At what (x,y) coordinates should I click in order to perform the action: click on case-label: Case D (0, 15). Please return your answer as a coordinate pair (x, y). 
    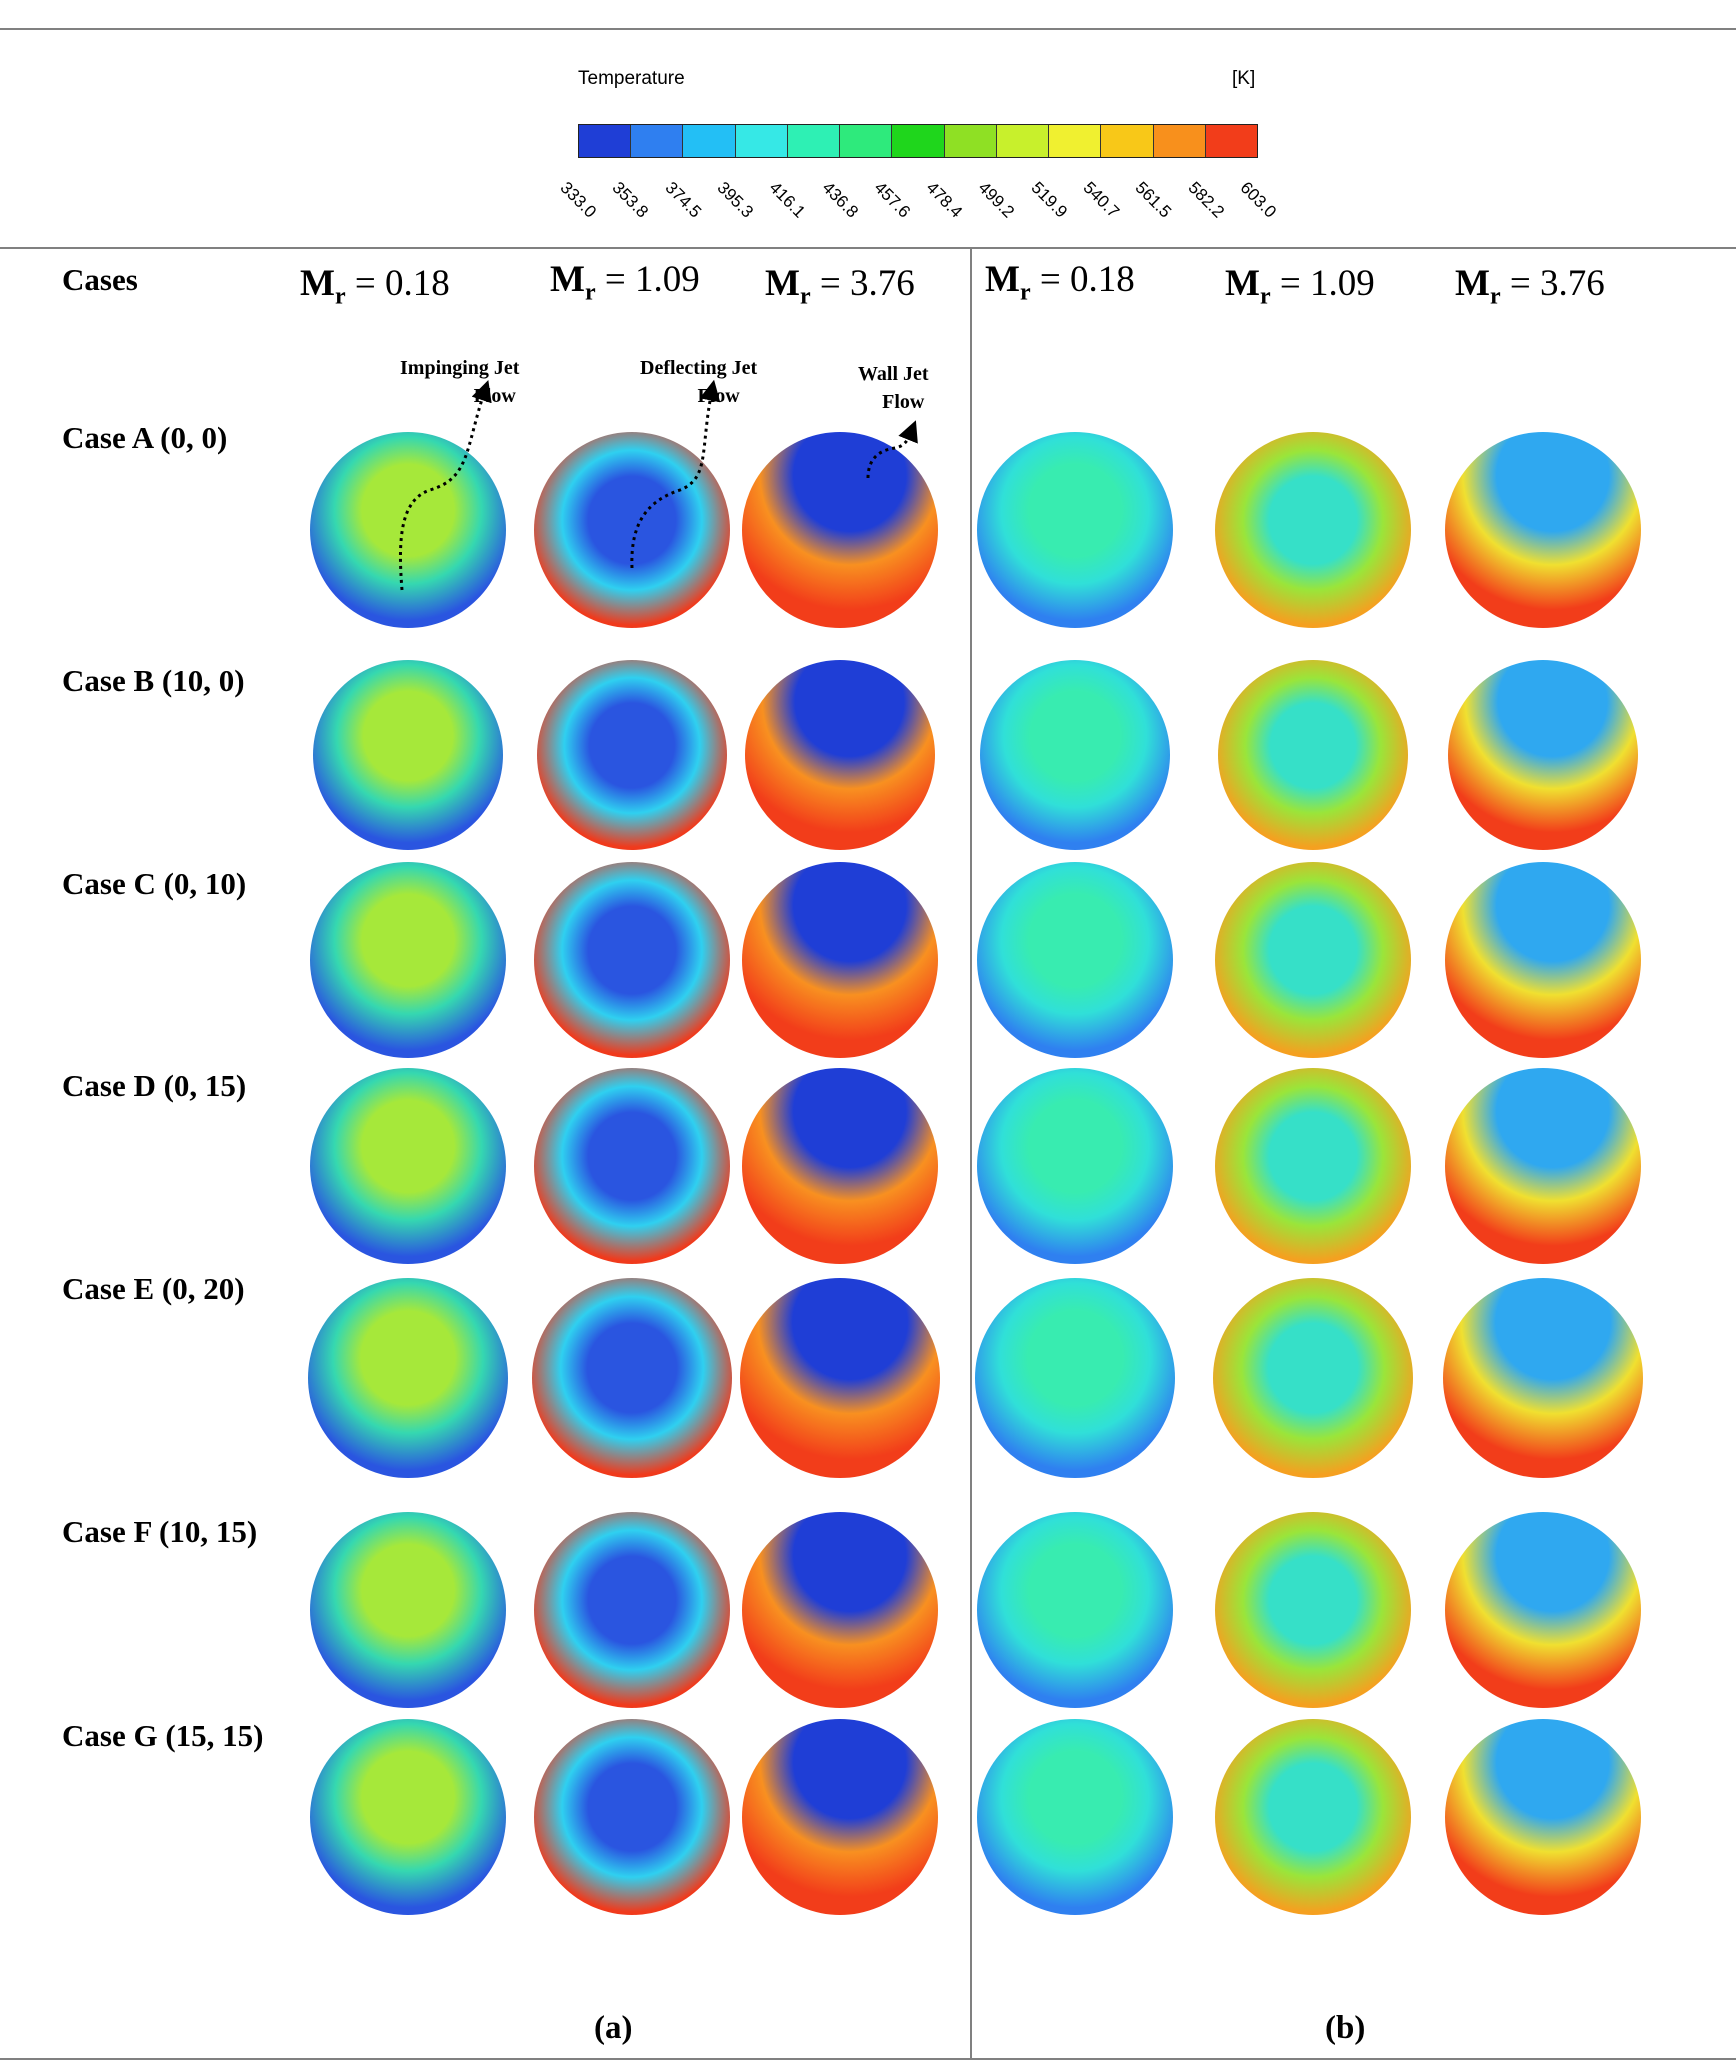
    Looking at the image, I should click on (154, 1085).